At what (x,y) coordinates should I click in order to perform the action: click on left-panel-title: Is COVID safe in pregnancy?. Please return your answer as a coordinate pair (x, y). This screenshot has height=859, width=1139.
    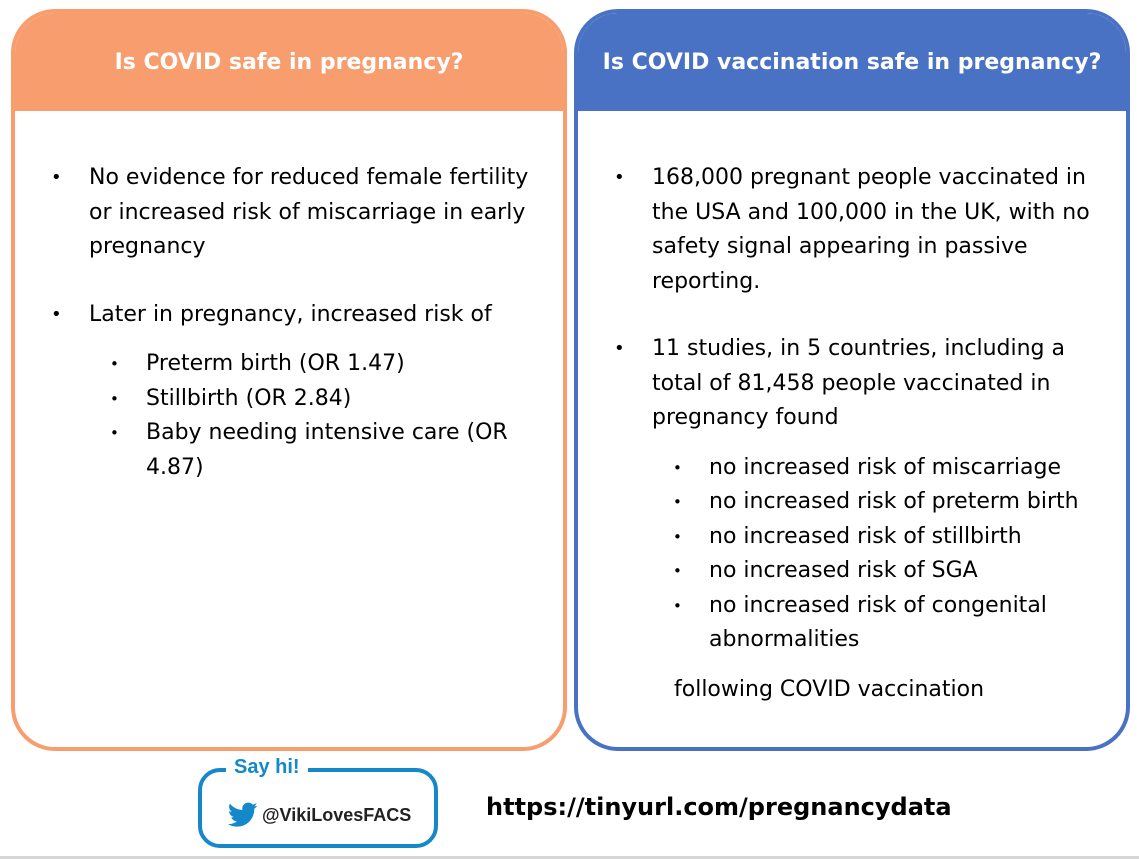
    Looking at the image, I should click on (289, 62).